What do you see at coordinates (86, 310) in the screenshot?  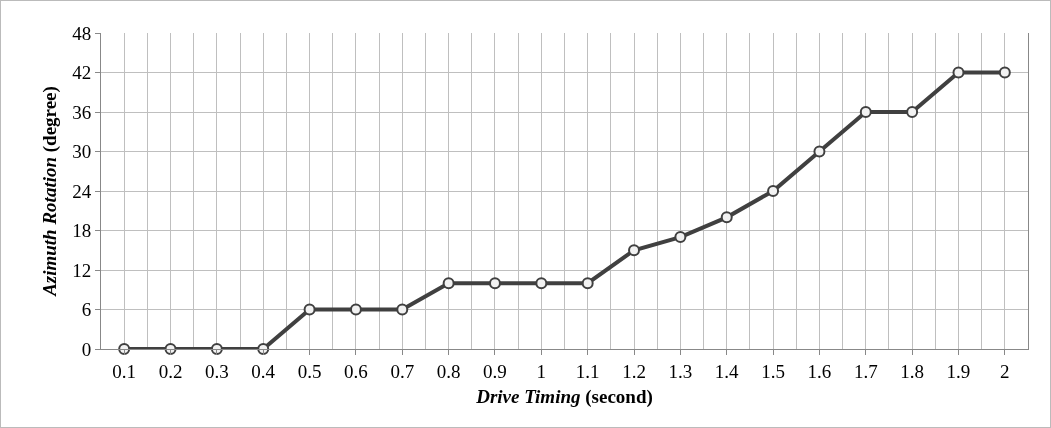 I see `y-tick-label: 6` at bounding box center [86, 310].